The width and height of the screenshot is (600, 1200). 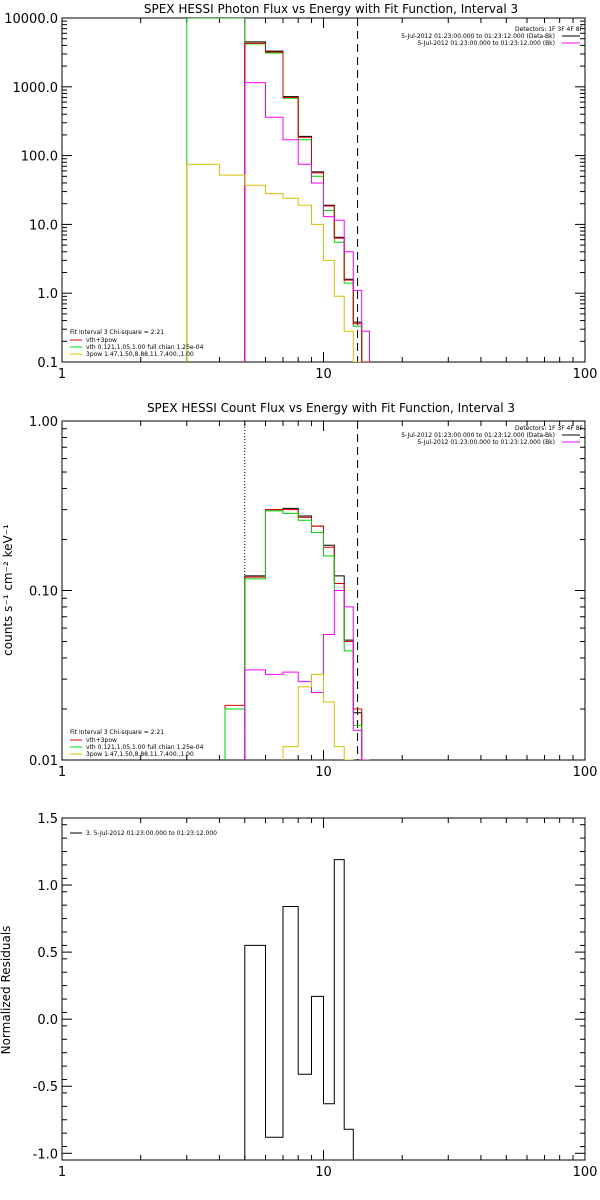 What do you see at coordinates (6, 990) in the screenshot?
I see `panel3-ylabel: Normalized Residuals` at bounding box center [6, 990].